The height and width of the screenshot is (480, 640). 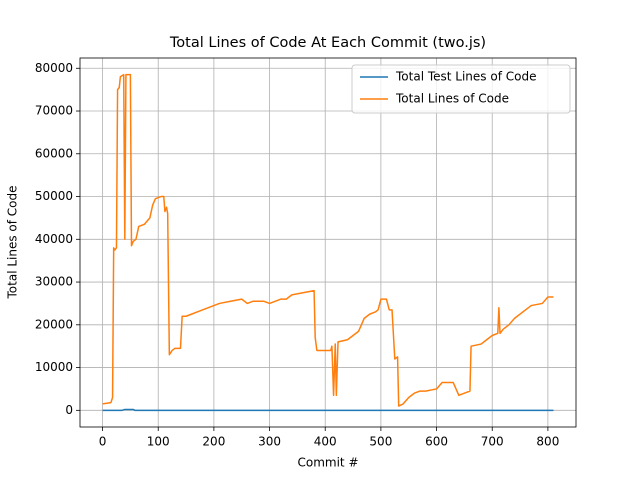 I want to click on y-tick-label: 50000, so click(x=54, y=196).